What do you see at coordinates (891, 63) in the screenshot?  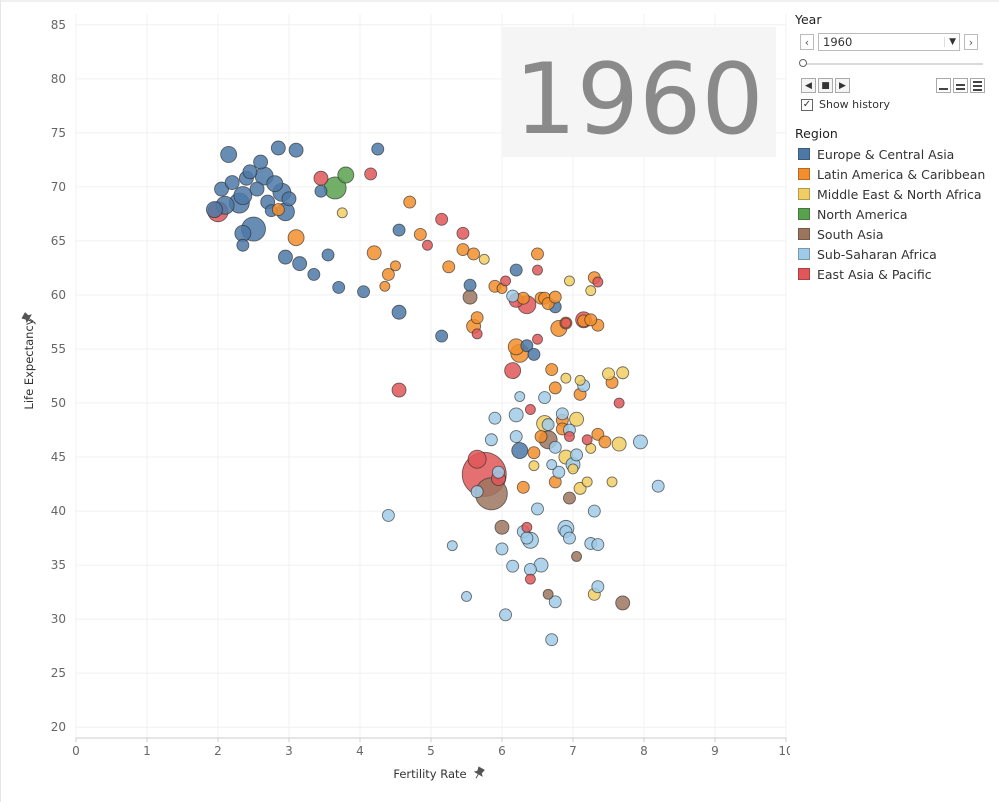 I see `year-slider` at bounding box center [891, 63].